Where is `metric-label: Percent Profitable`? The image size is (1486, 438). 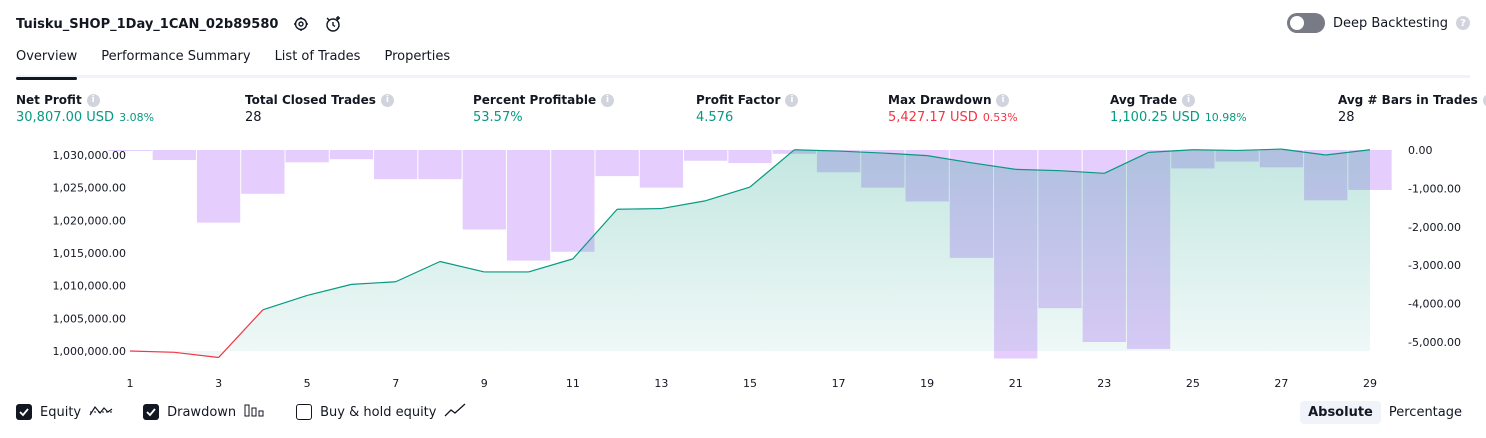
metric-label: Percent Profitable is located at coordinates (535, 100).